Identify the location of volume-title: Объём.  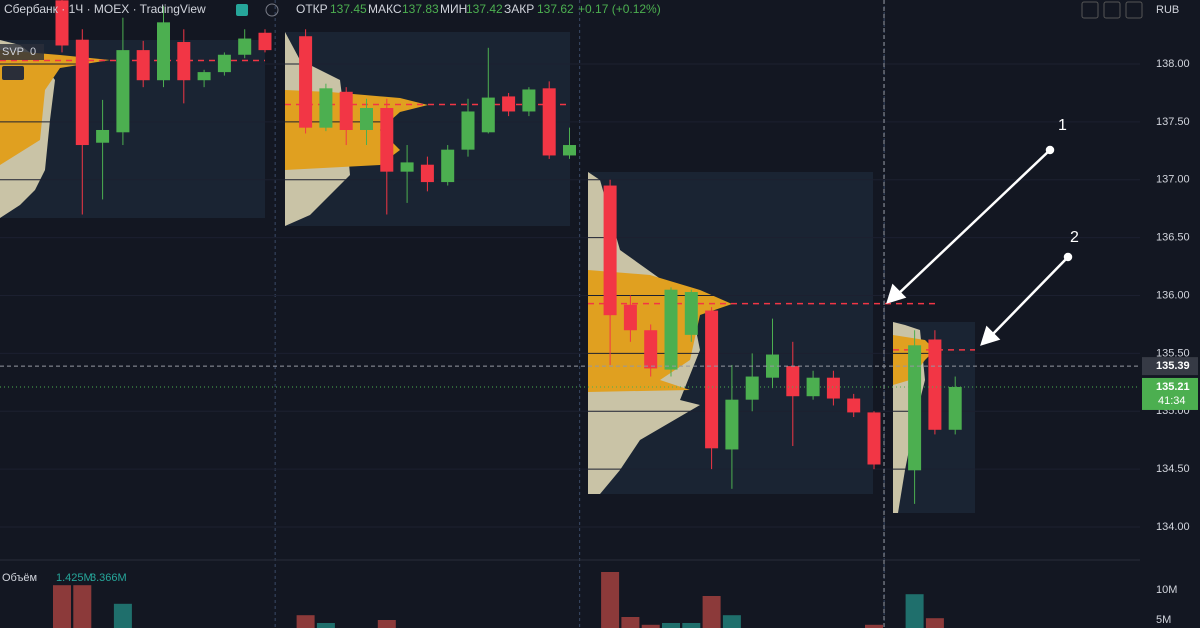
(19, 578).